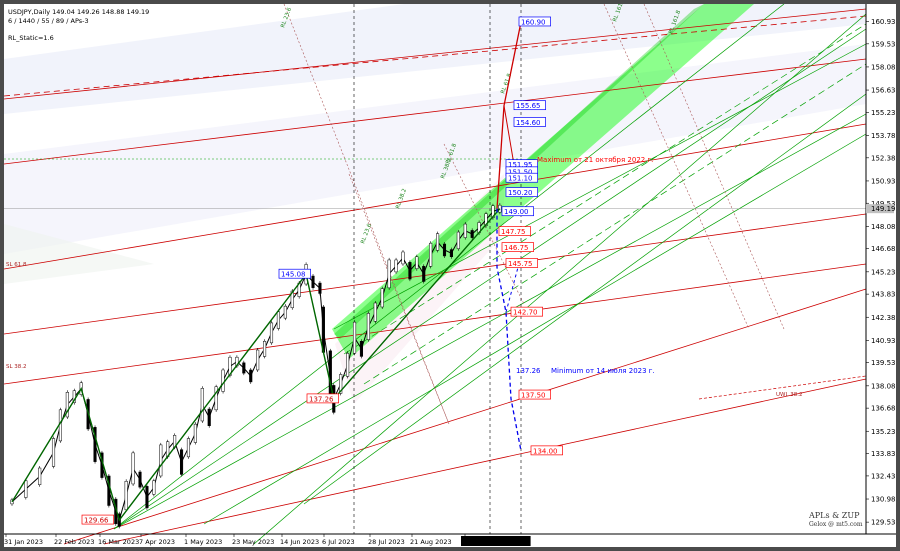 Image resolution: width=900 pixels, height=551 pixels. I want to click on price-label-blue: 149.00, so click(516, 212).